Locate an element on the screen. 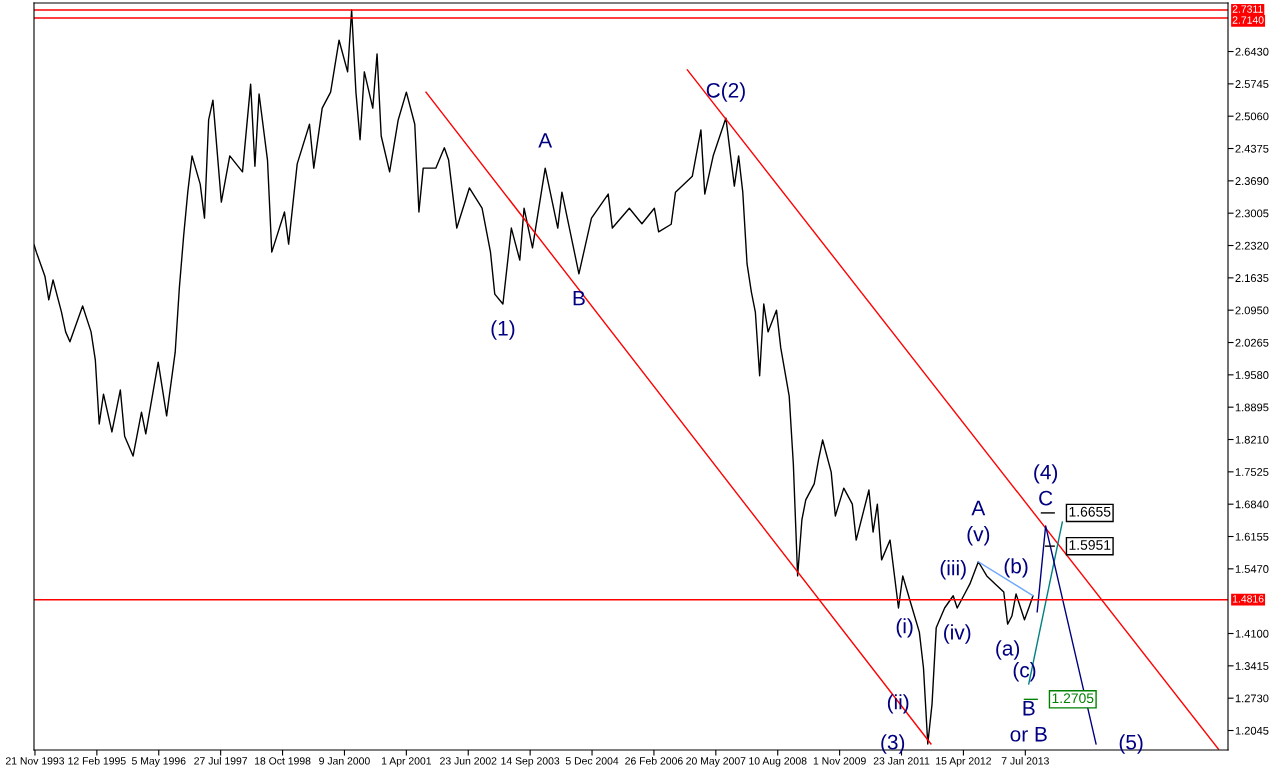 The image size is (1276, 777). y-tick-label: 2.5745 is located at coordinates (1252, 84).